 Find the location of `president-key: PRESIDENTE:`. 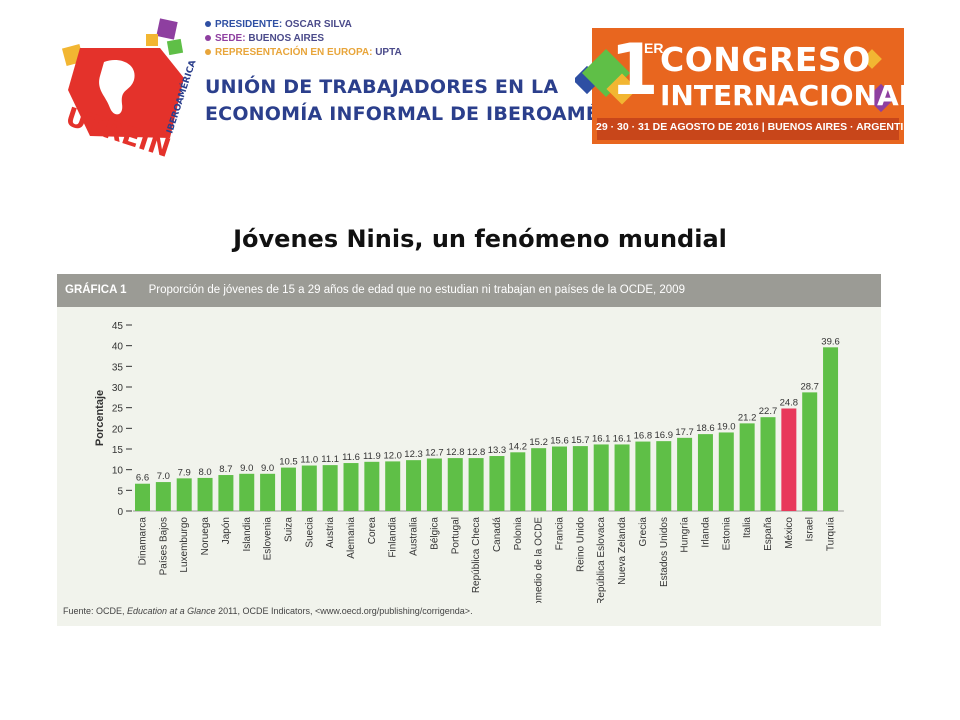

president-key: PRESIDENTE: is located at coordinates (249, 24).